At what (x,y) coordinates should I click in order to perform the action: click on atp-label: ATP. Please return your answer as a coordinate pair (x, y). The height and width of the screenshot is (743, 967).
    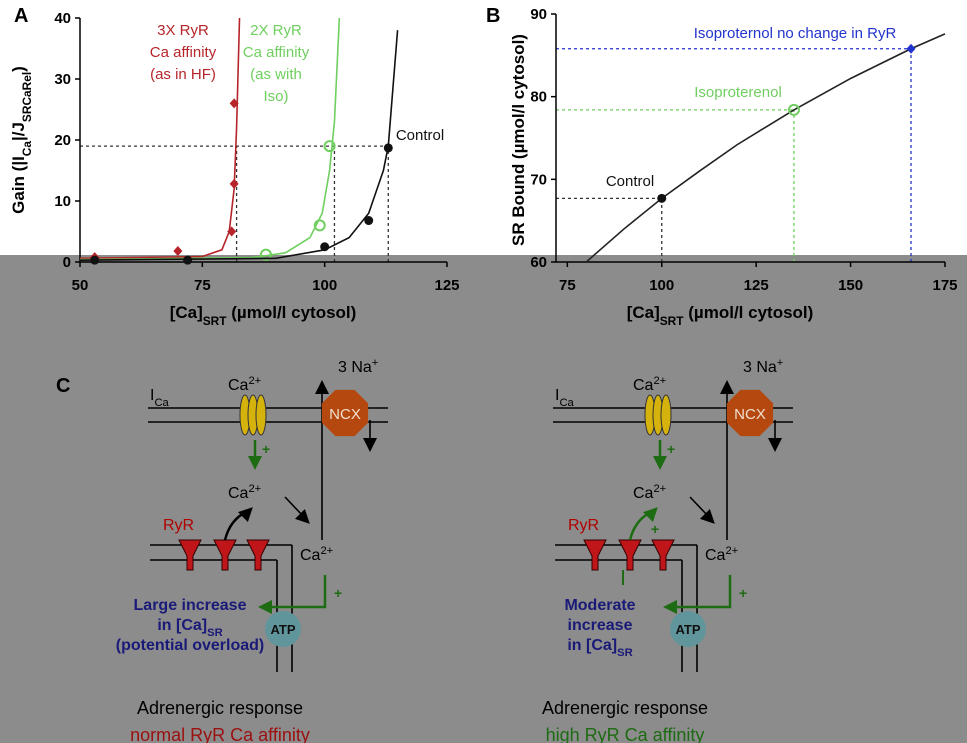
    Looking at the image, I should click on (687, 629).